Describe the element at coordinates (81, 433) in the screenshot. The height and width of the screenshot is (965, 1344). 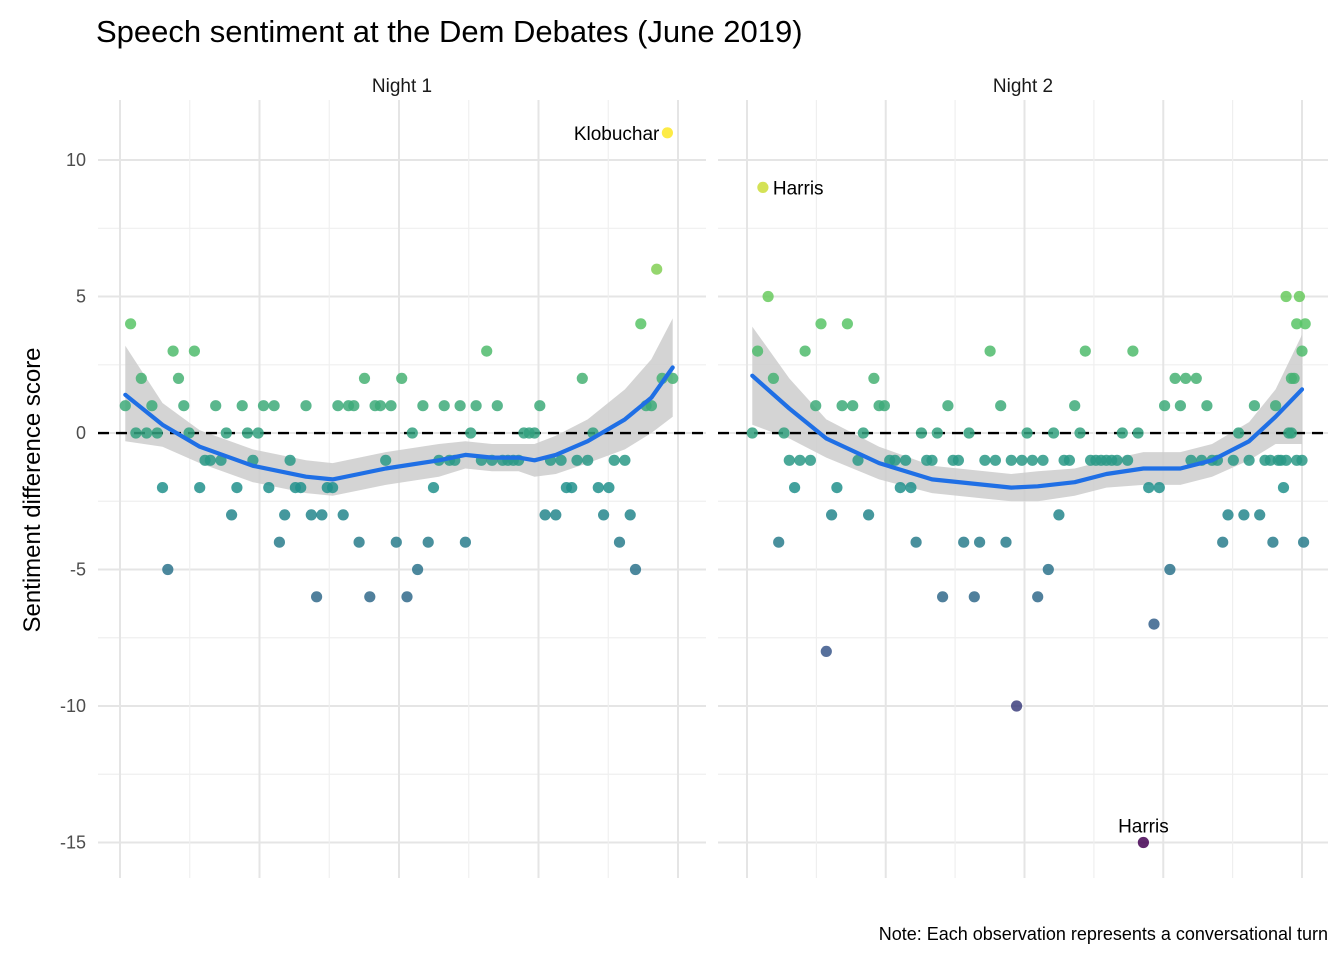
I see `y-tick-label: 0` at that location.